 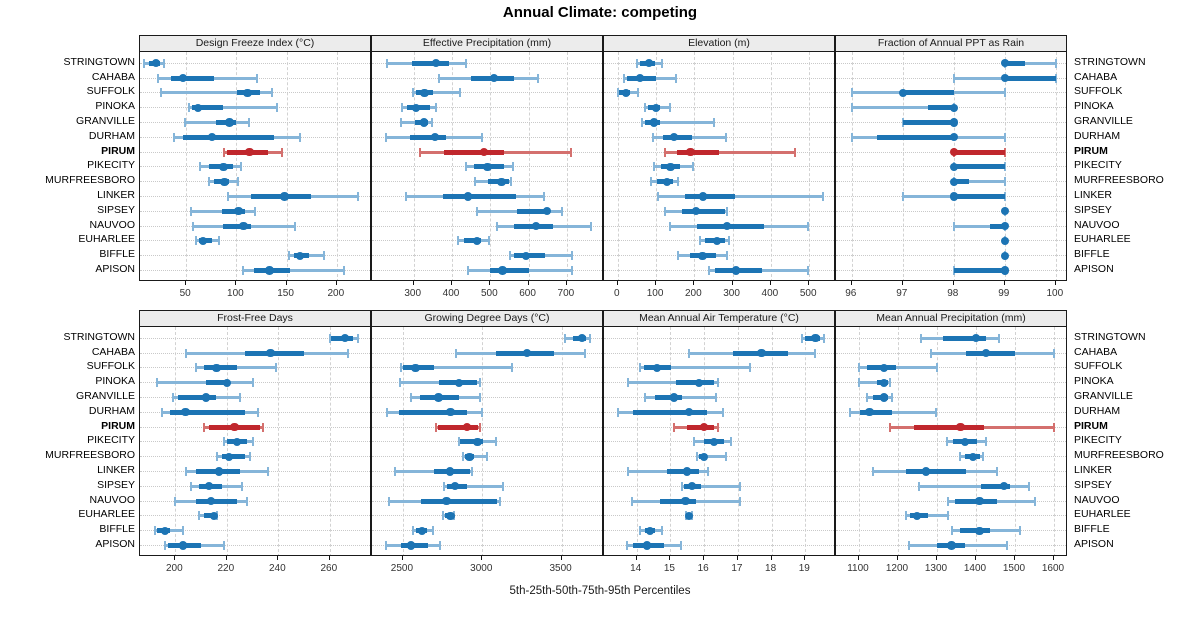 I want to click on axis-tick-label: 100, so click(x=1055, y=293).